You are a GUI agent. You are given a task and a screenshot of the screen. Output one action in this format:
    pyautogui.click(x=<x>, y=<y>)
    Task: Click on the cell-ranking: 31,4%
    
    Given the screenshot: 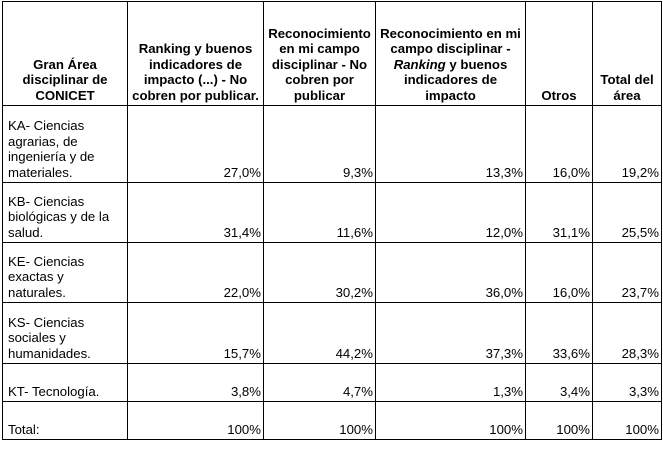 What is the action you would take?
    pyautogui.click(x=195, y=212)
    